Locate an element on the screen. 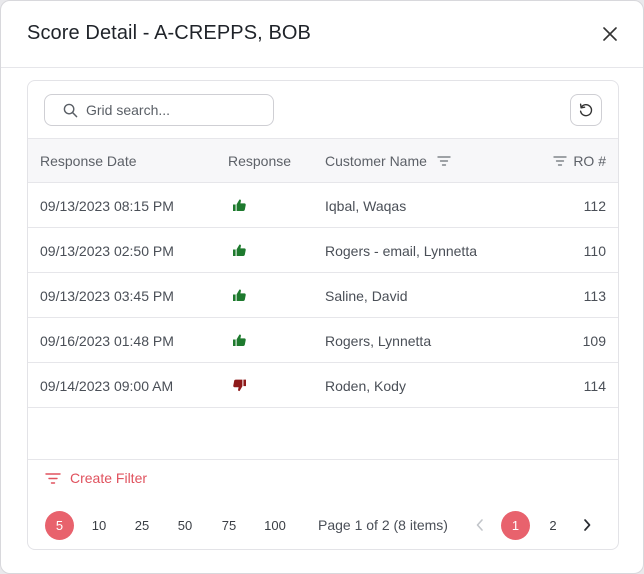 The height and width of the screenshot is (574, 644). prev-page-button is located at coordinates (480, 525).